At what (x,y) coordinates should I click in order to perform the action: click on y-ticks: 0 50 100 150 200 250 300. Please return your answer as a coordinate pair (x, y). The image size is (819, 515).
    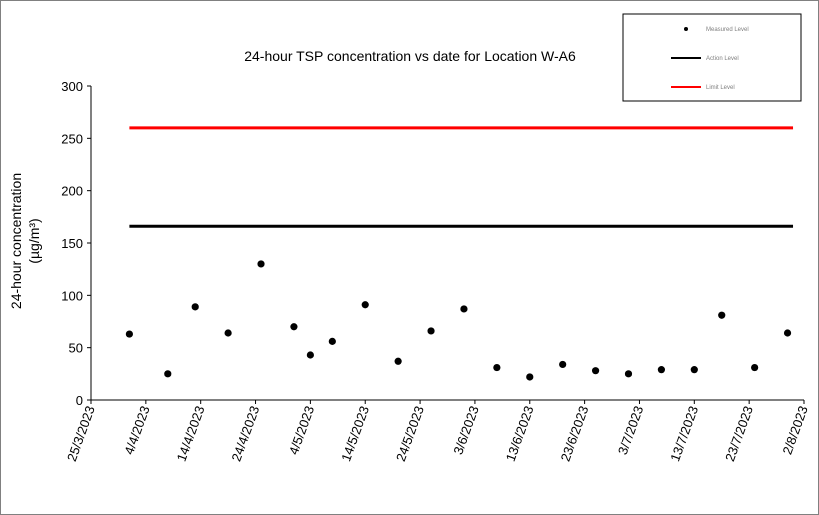
    Looking at the image, I should click on (76, 243).